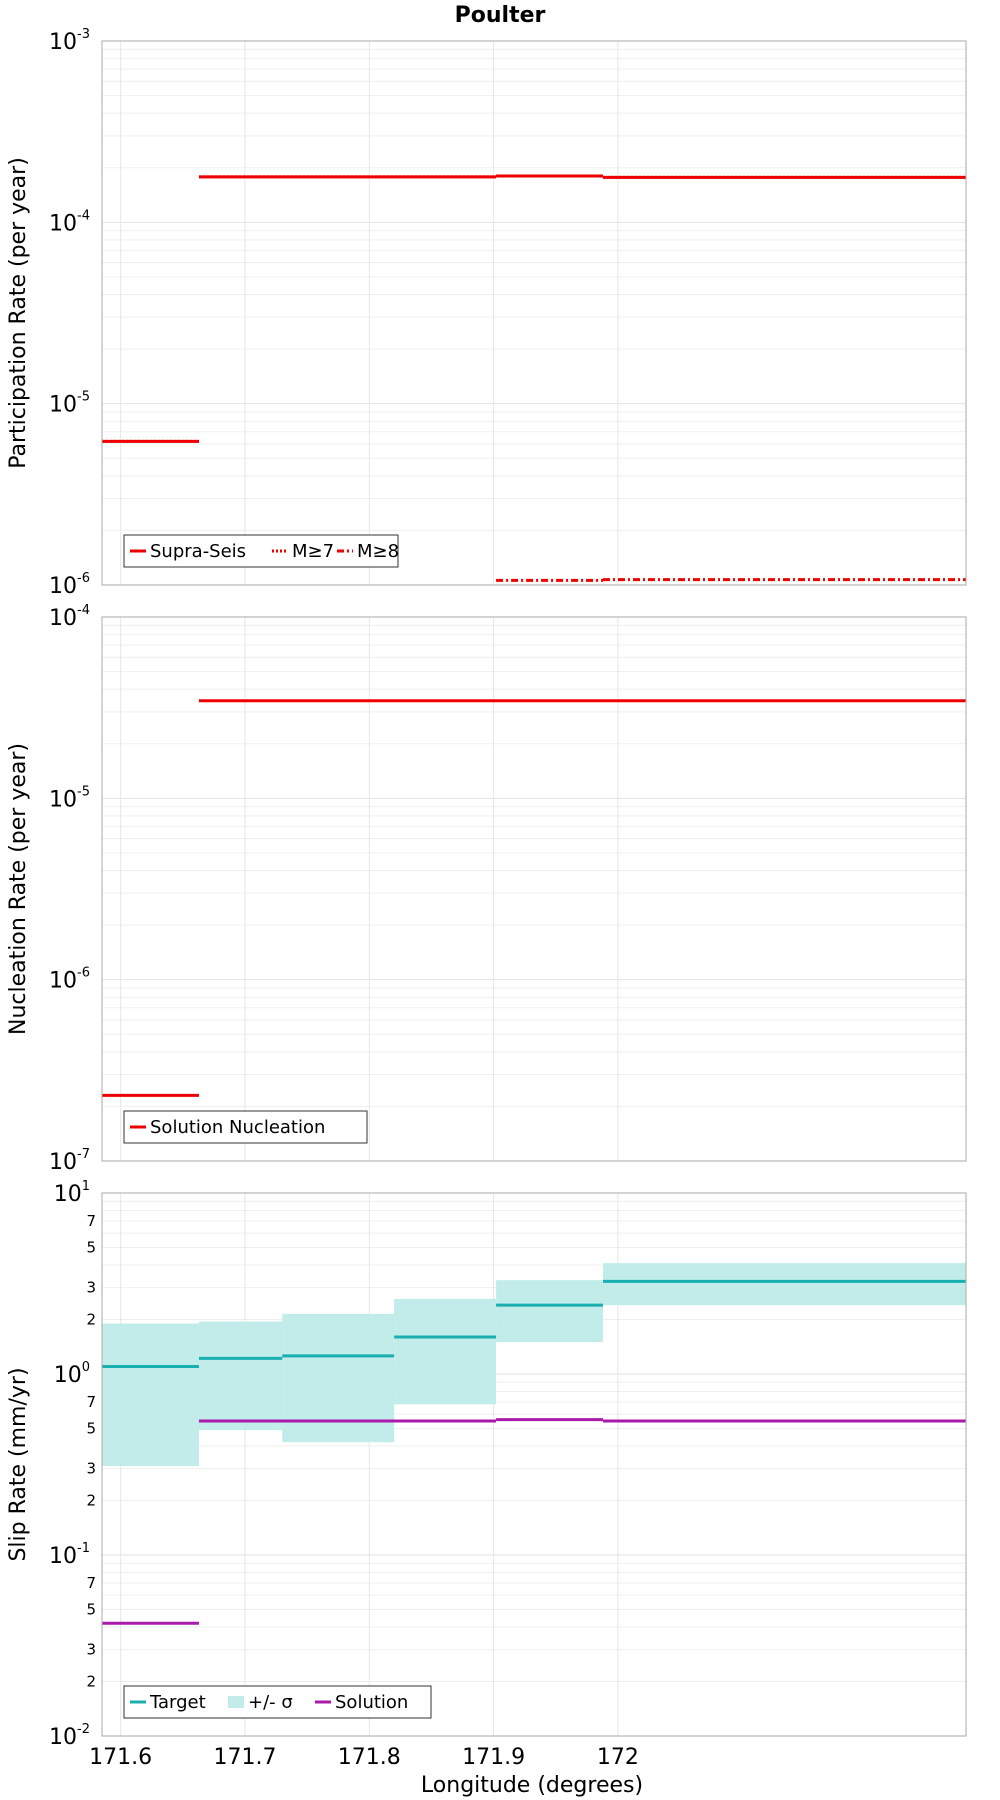  I want to click on legend: Supra-Seis M≥7 M≥8, so click(261, 551).